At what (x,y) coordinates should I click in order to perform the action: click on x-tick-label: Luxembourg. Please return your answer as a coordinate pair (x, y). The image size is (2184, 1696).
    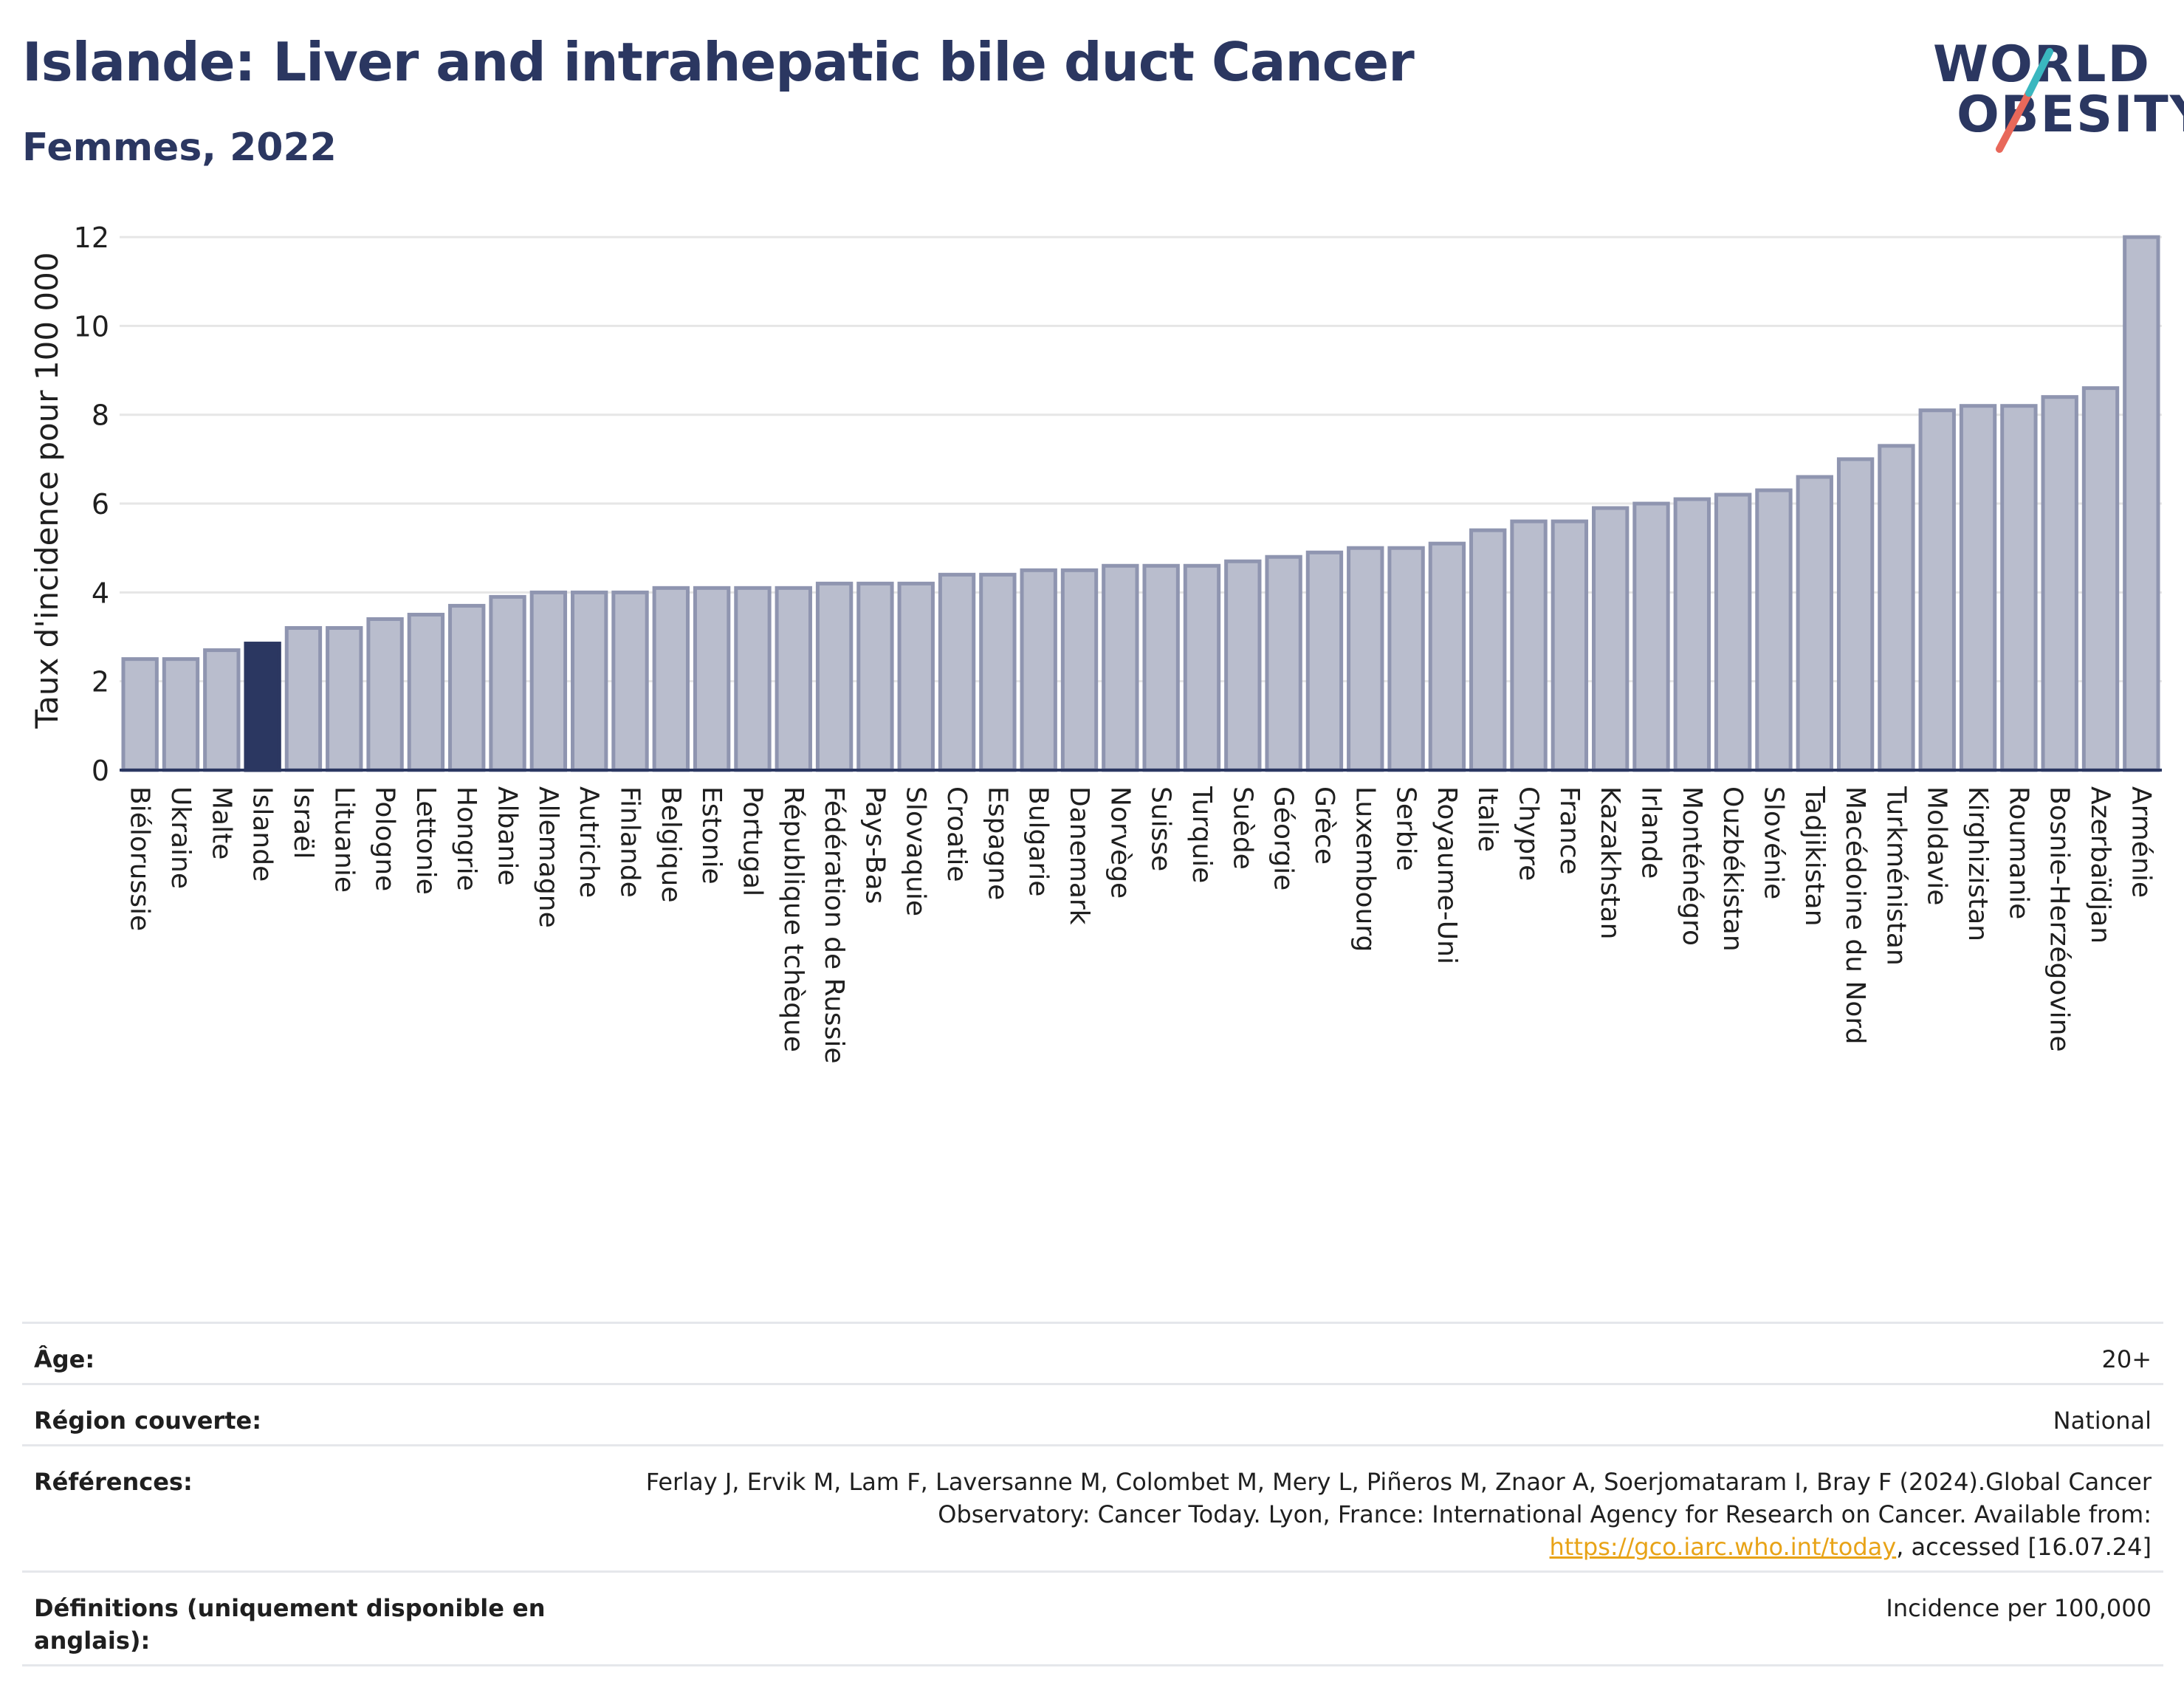
    Looking at the image, I should click on (1365, 869).